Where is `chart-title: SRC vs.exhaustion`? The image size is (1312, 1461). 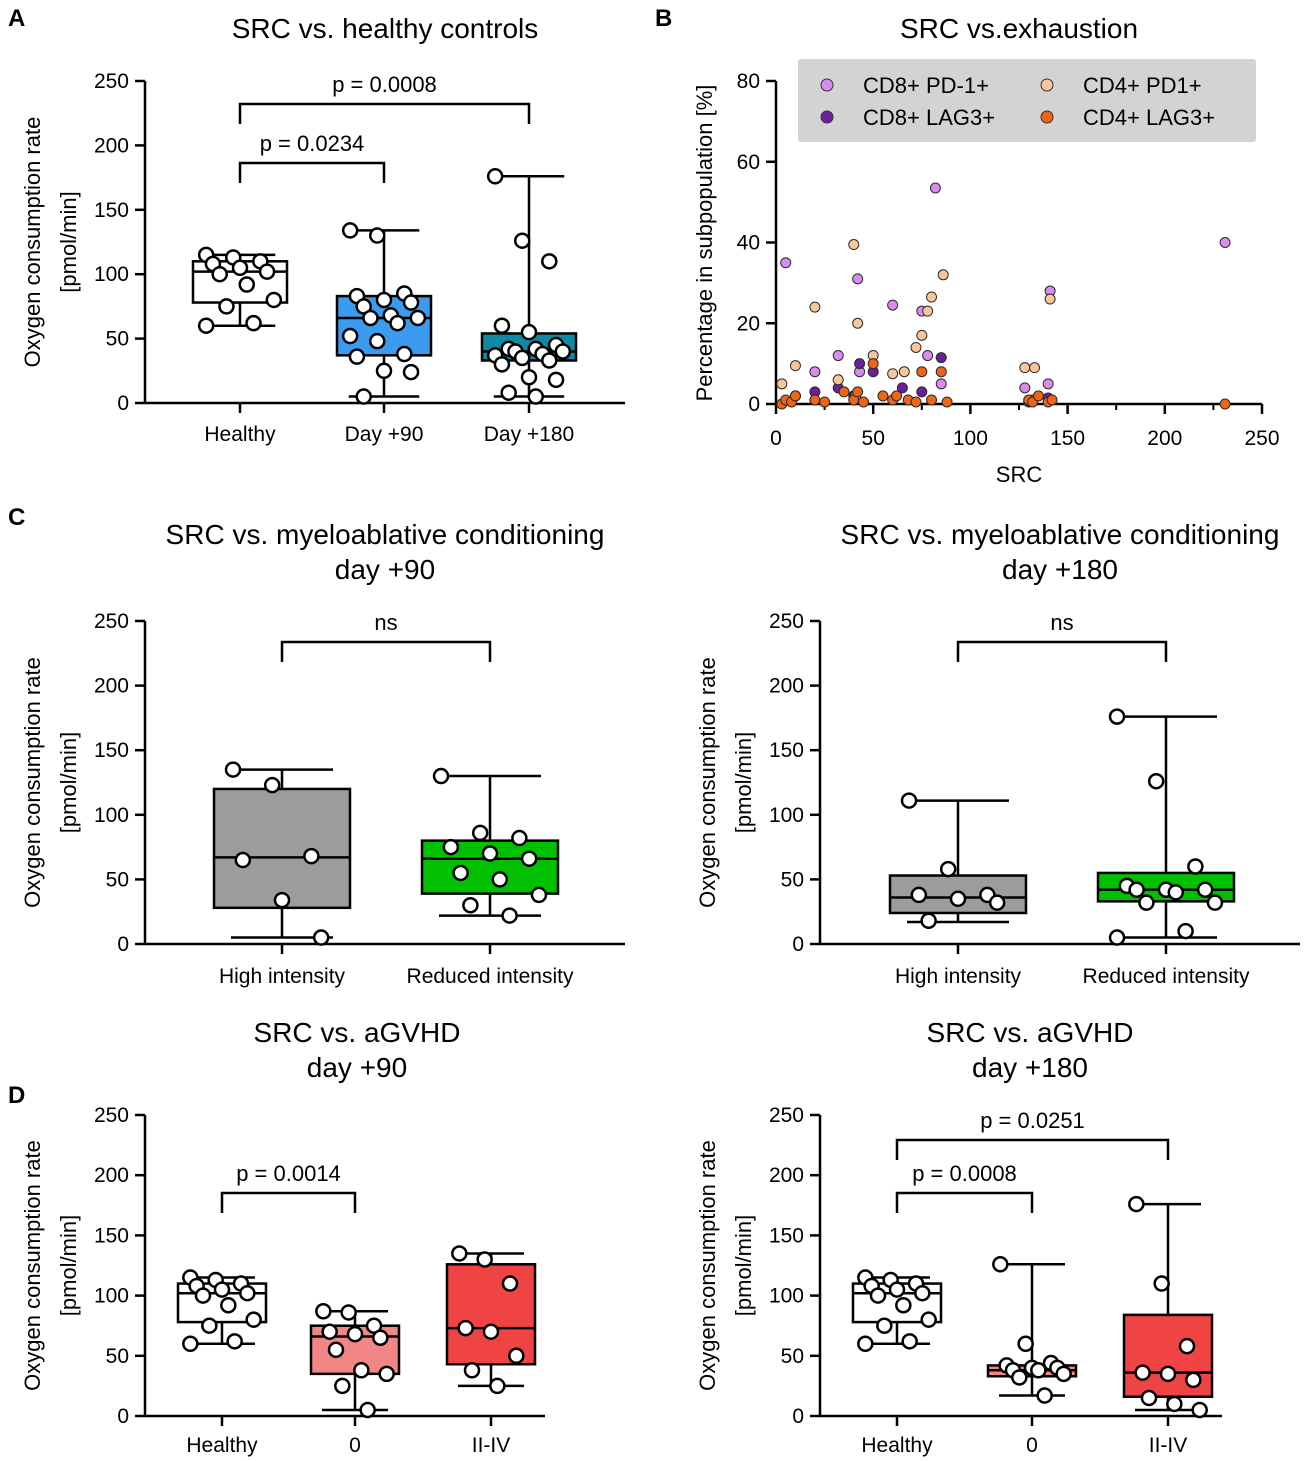 chart-title: SRC vs.exhaustion is located at coordinates (1019, 28).